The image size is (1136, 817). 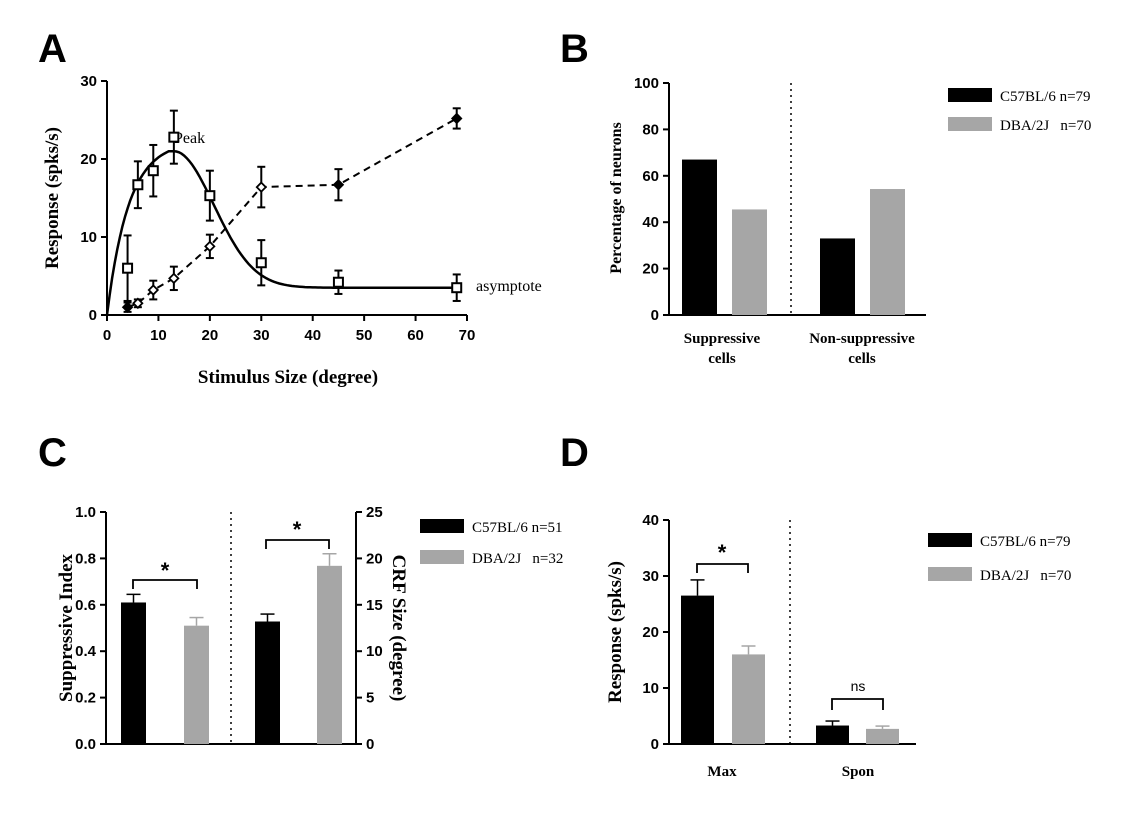 What do you see at coordinates (616, 197) in the screenshot?
I see `panel-b-y-axis-title: Percentage of neurons` at bounding box center [616, 197].